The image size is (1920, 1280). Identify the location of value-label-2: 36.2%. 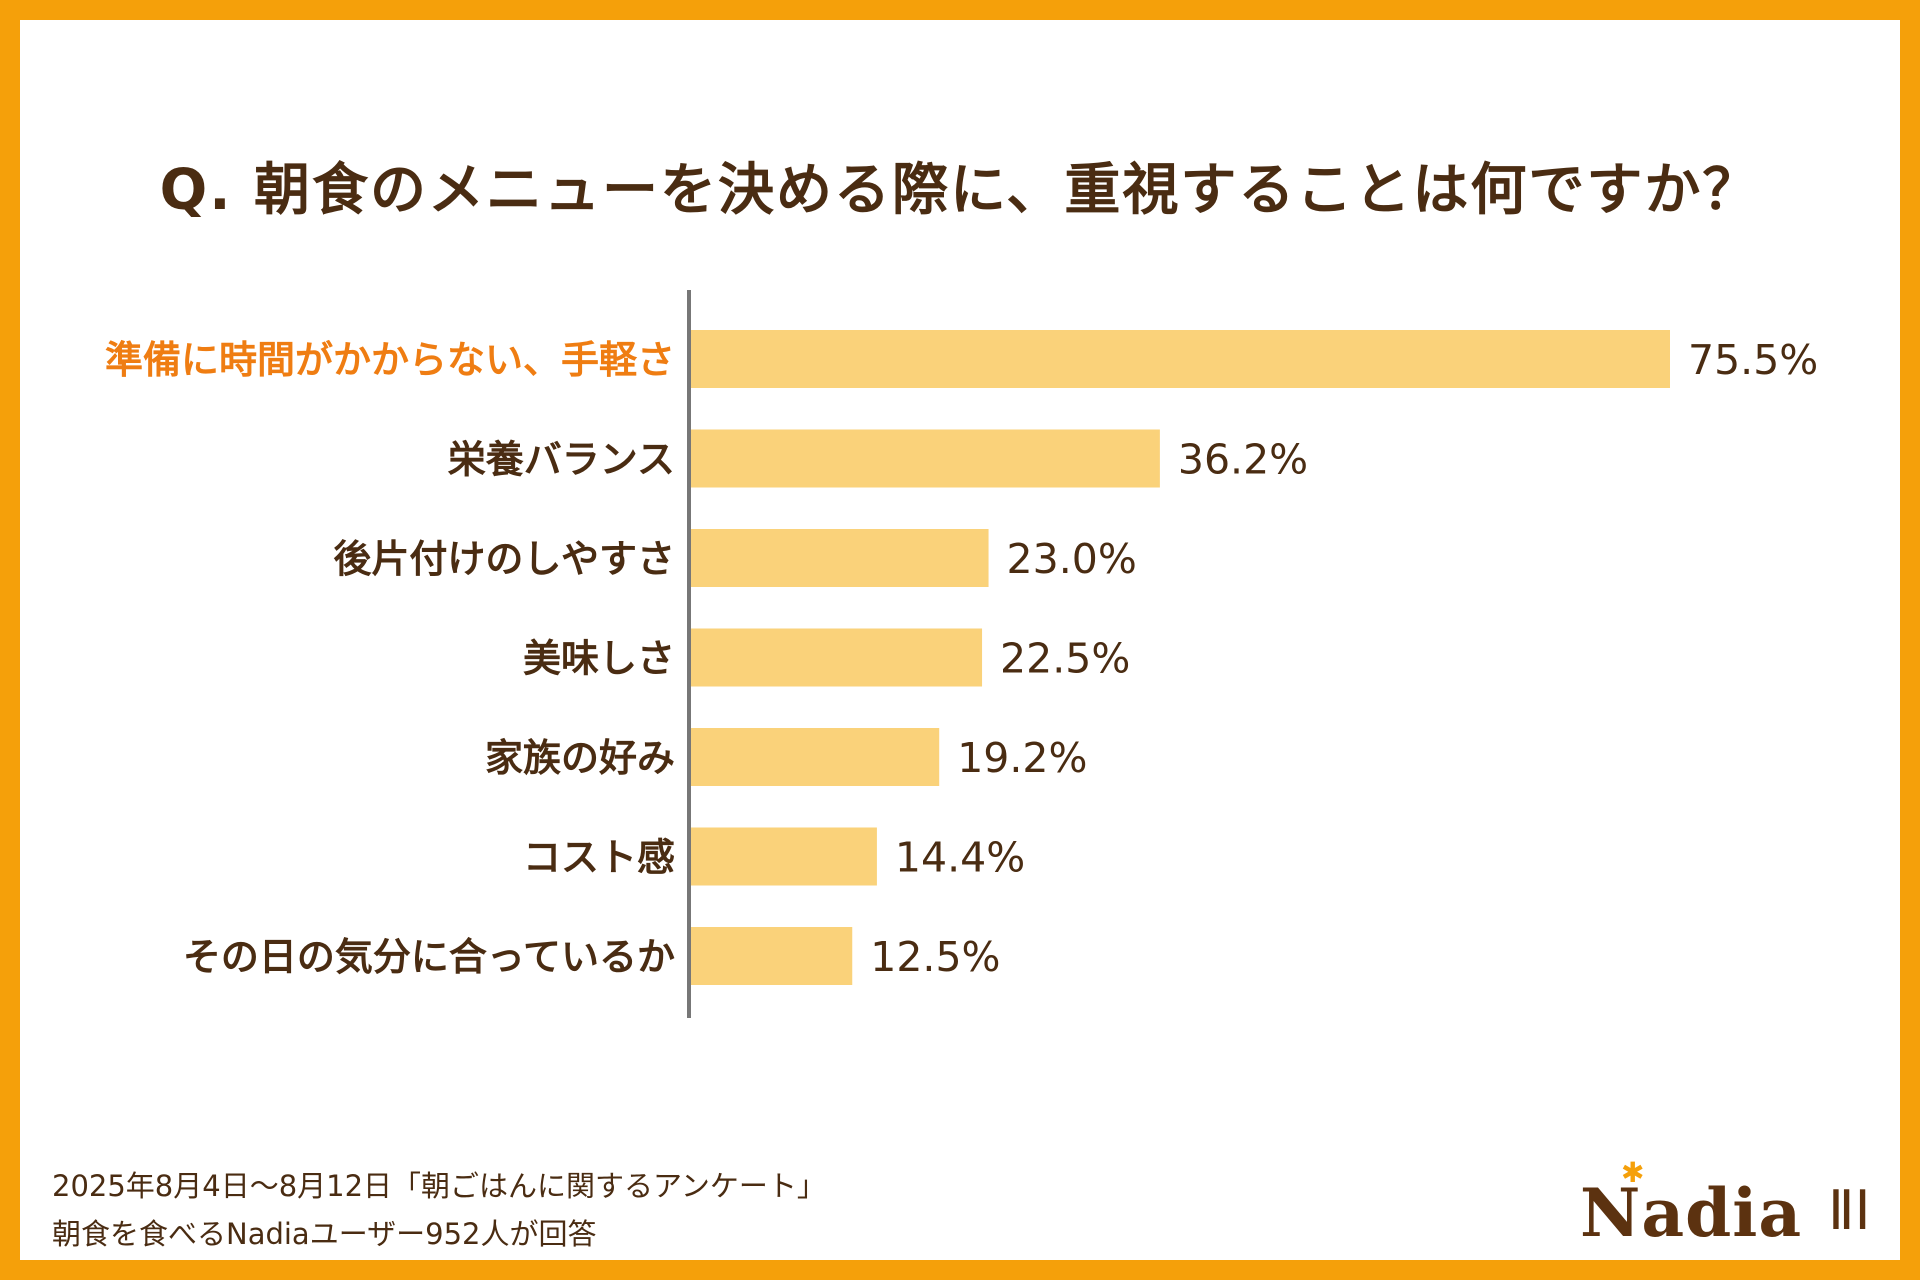
(1243, 460).